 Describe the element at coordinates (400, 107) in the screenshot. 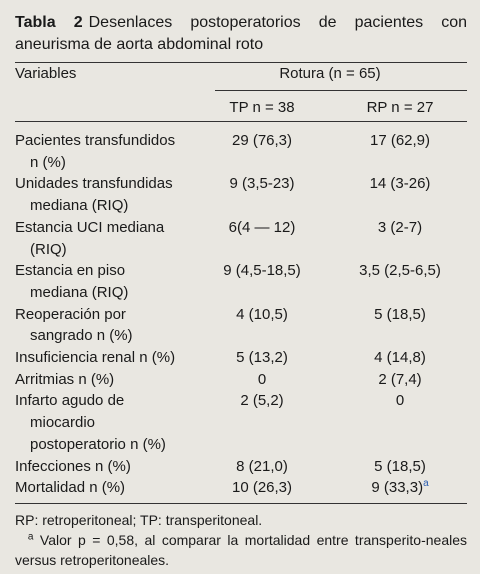

I see `header-column: RP n = 27` at that location.